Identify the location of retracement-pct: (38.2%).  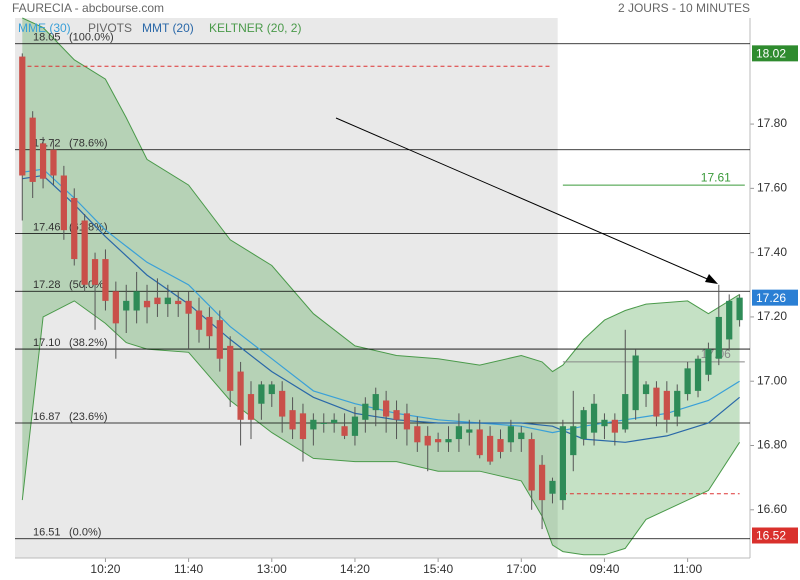
(88, 343).